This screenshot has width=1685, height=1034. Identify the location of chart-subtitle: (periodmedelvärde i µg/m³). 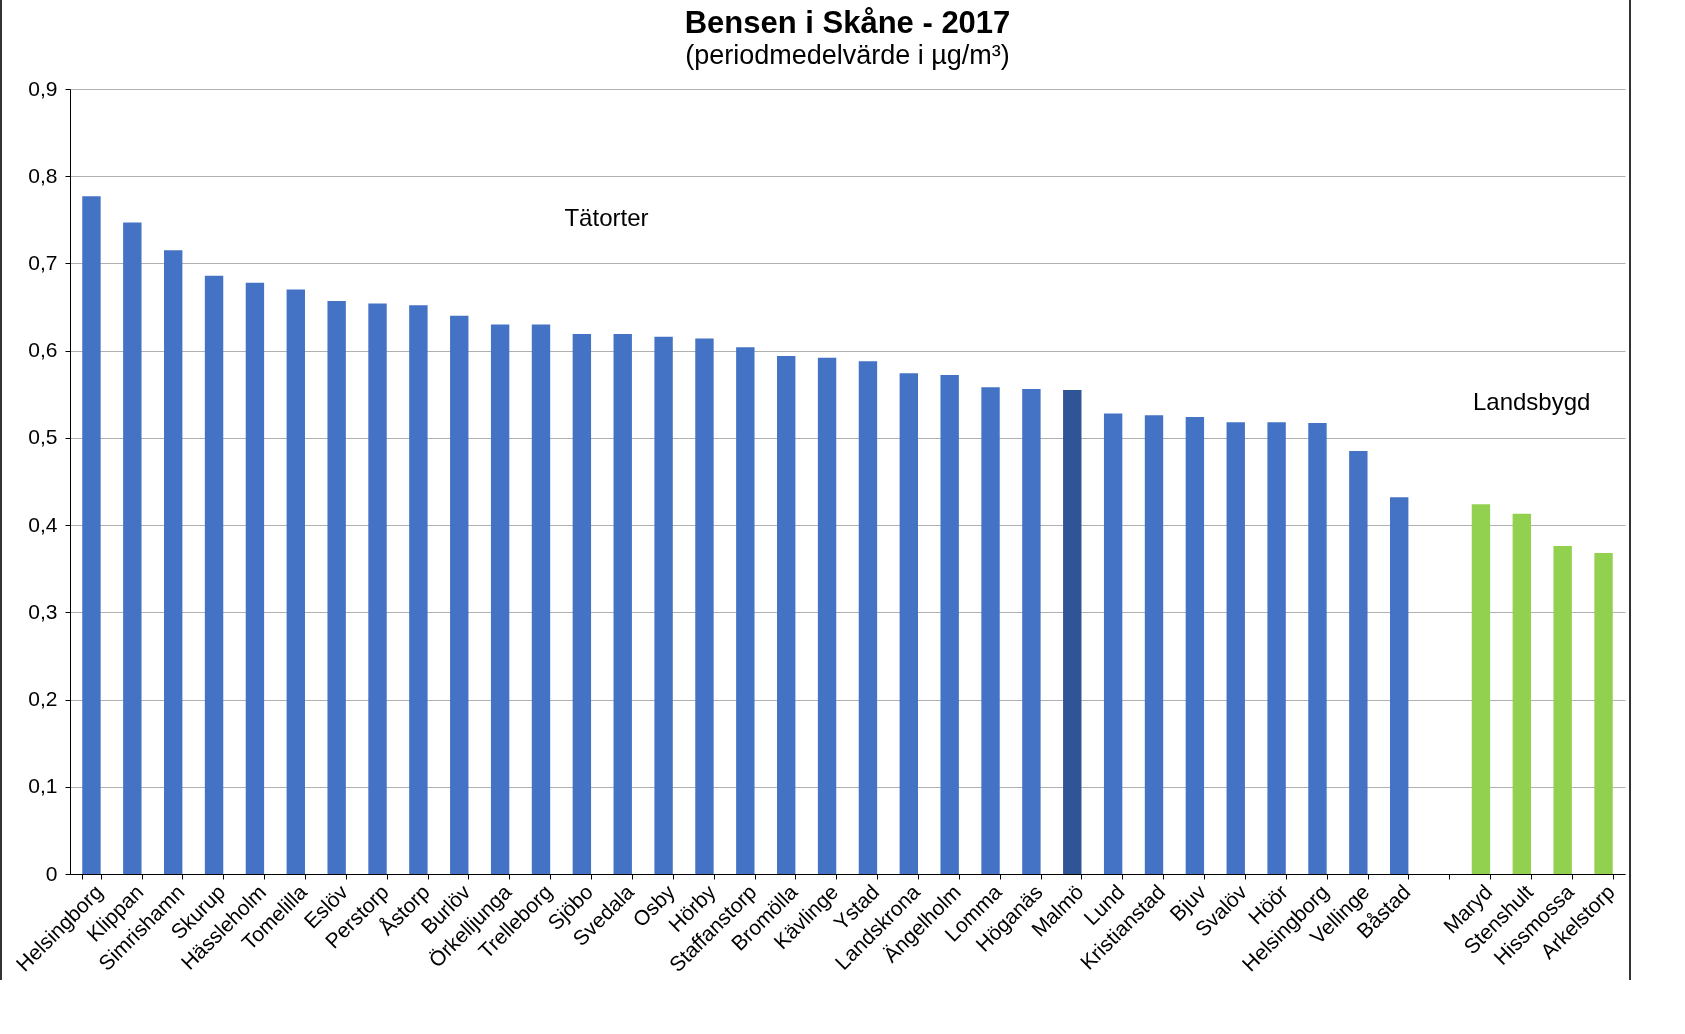
(847, 55).